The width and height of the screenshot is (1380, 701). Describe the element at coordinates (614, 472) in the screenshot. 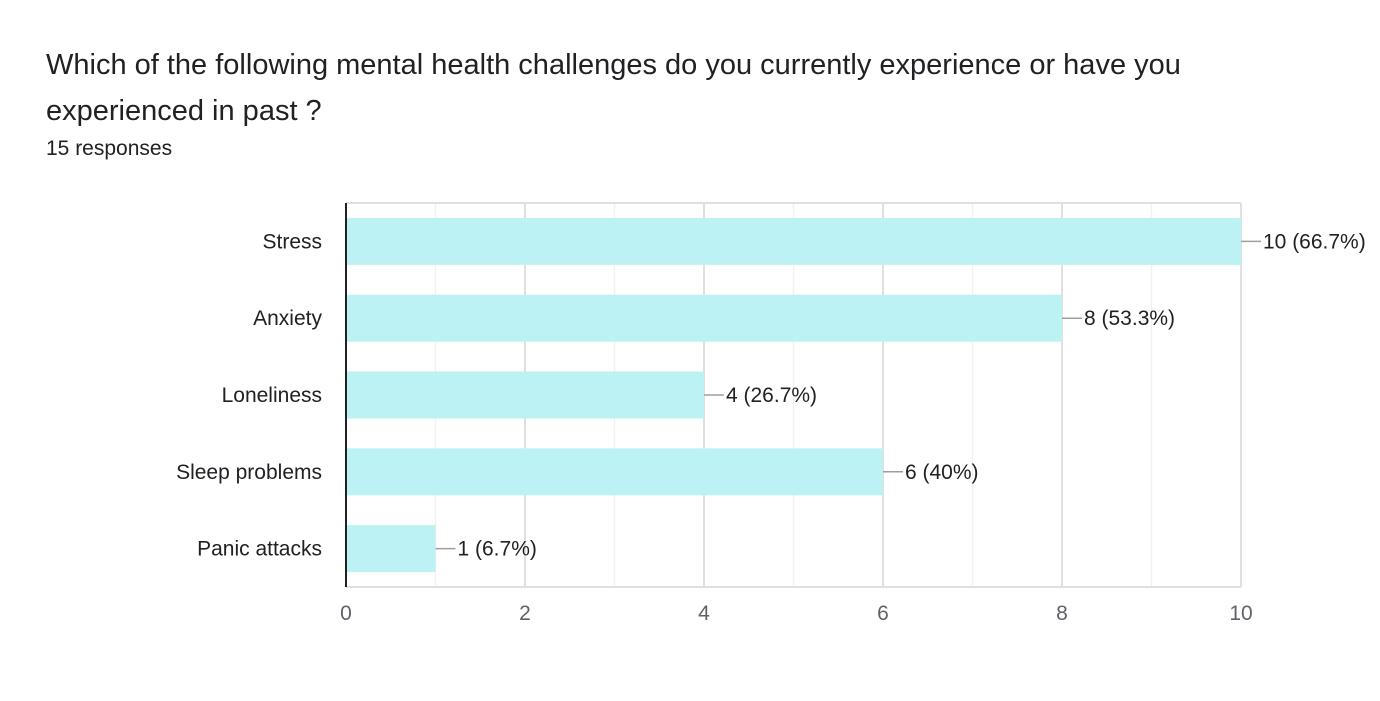

I see `bar-sleep-problems` at that location.